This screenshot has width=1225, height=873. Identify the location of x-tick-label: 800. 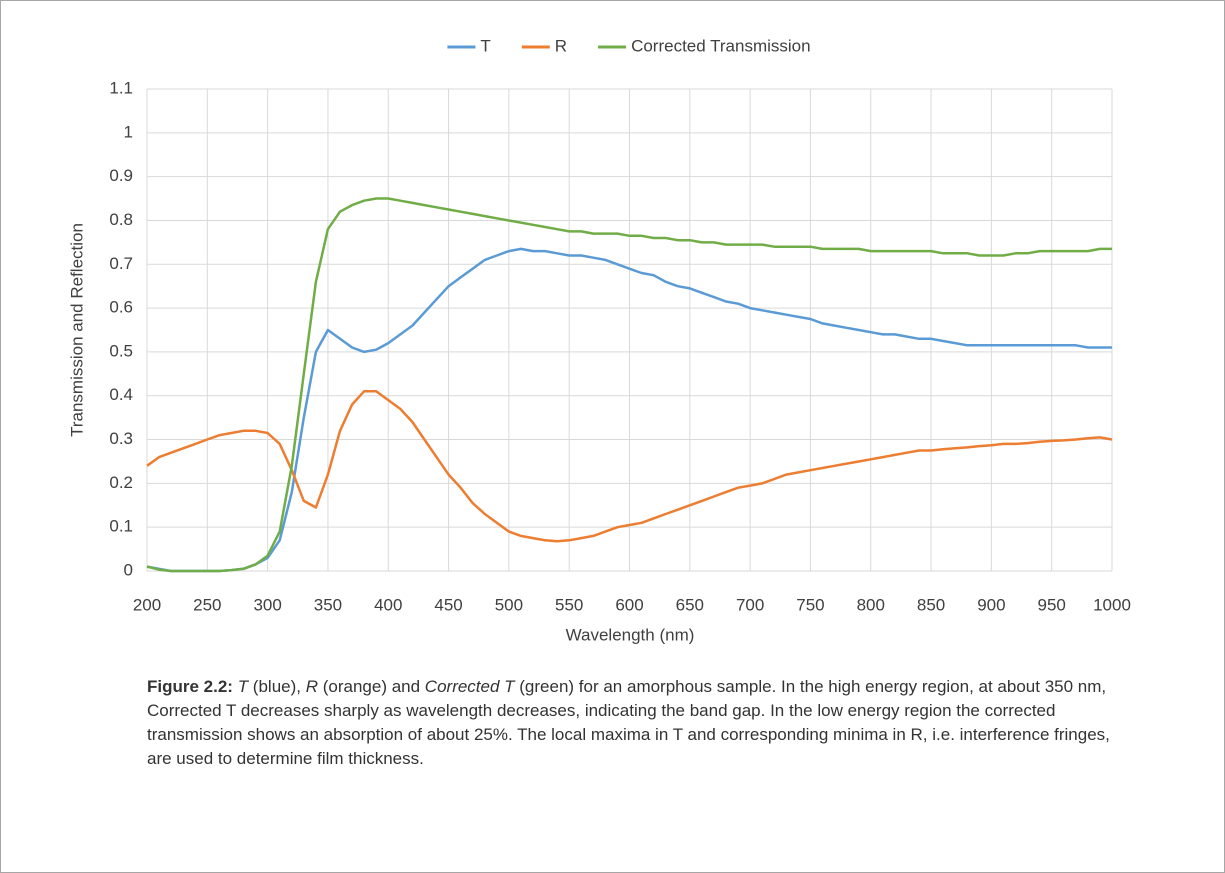
(871, 604).